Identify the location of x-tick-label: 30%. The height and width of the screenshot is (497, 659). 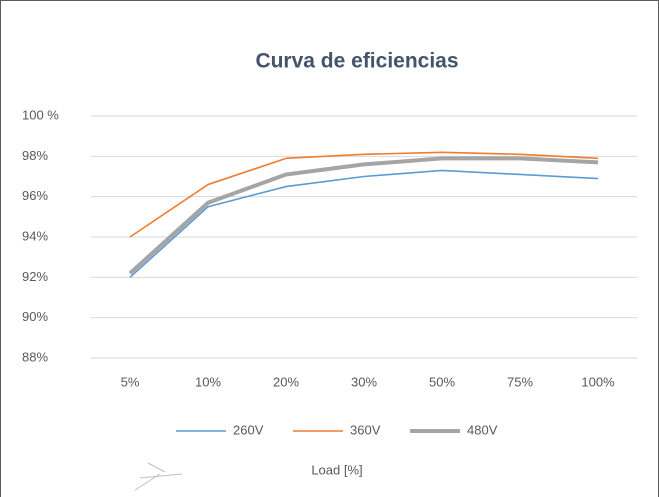
(364, 381).